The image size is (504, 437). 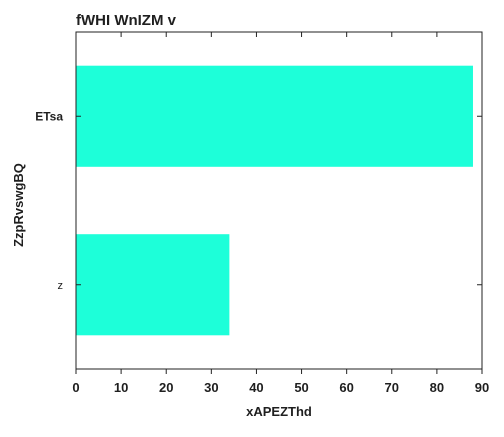 What do you see at coordinates (437, 387) in the screenshot?
I see `x-tick-label: 80` at bounding box center [437, 387].